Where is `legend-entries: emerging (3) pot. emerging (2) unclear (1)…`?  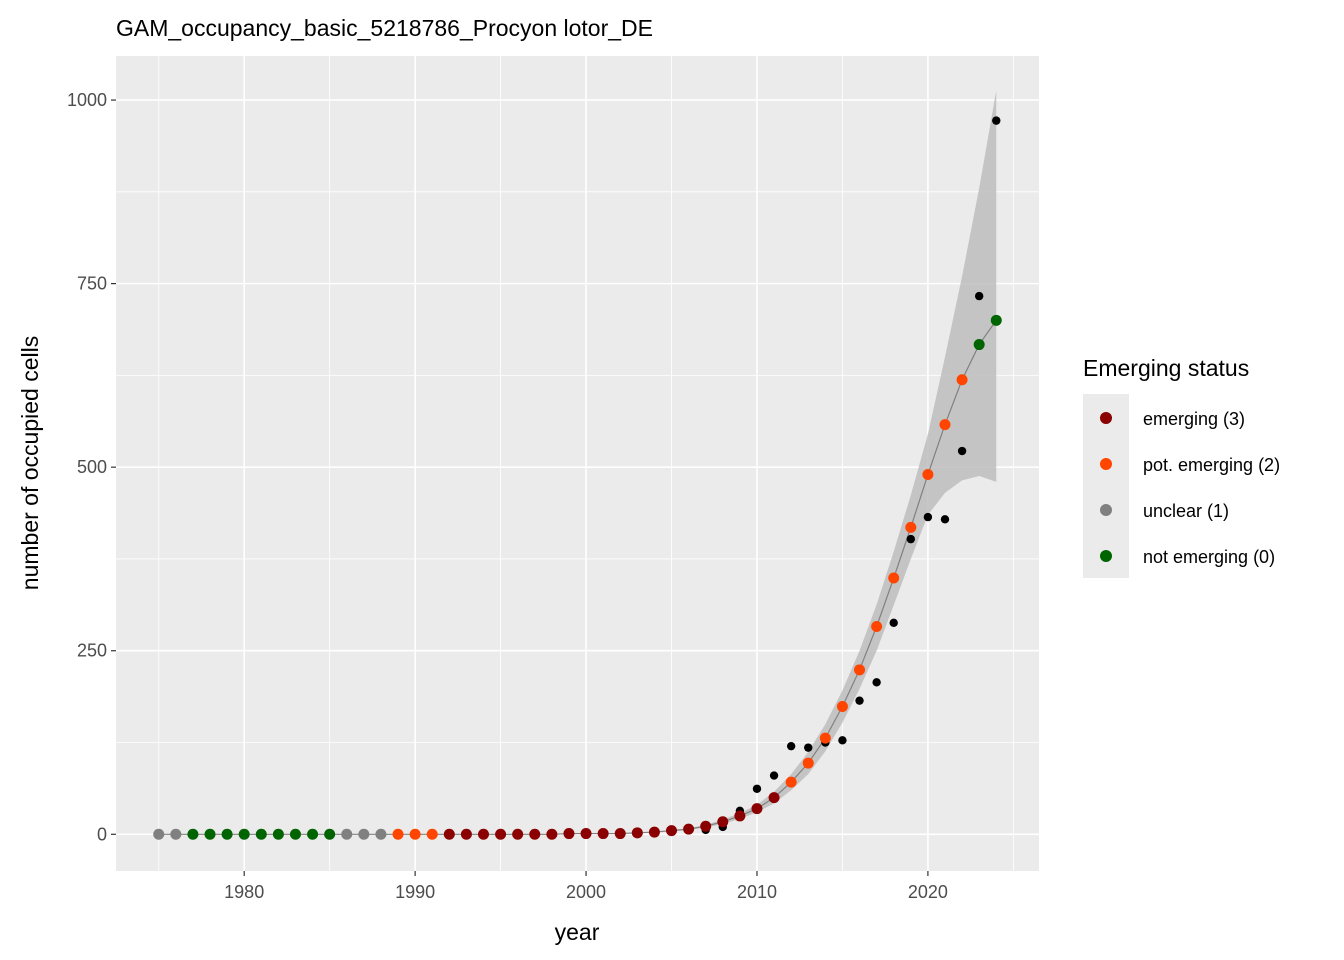 legend-entries: emerging (3) pot. emerging (2) unclear (1)… is located at coordinates (1190, 488).